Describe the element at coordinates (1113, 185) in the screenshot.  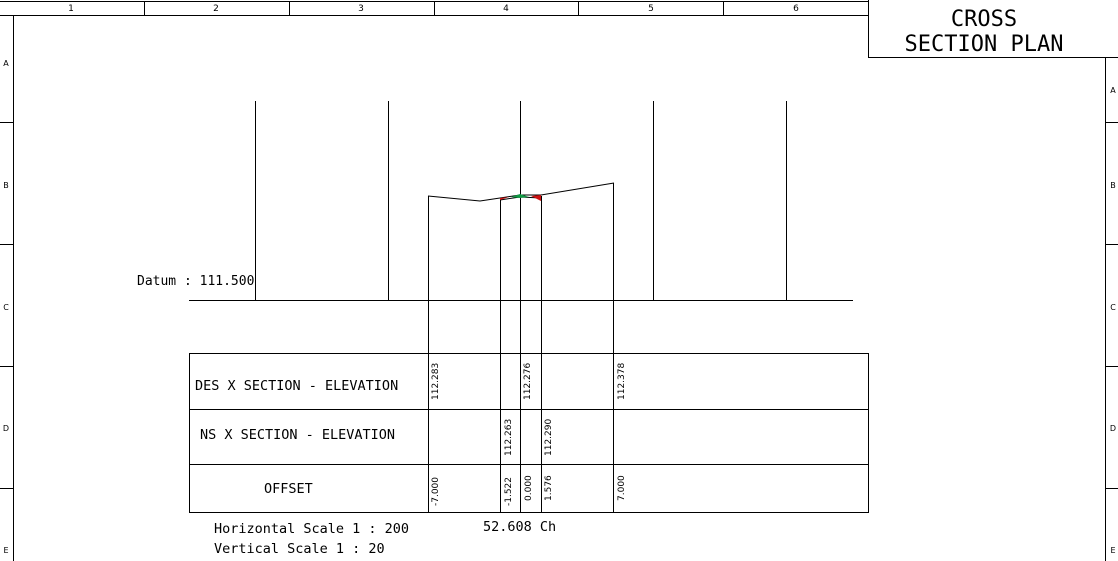
I see `grid-row-right-b: B` at that location.